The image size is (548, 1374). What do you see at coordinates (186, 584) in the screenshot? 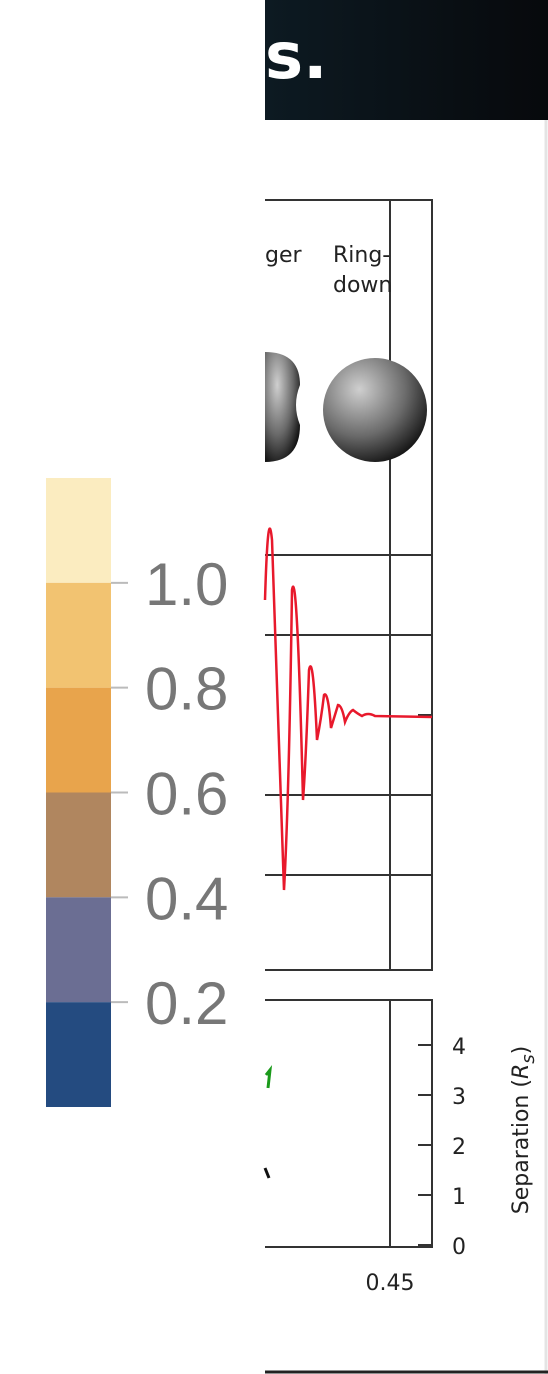
I see `colorbar-label: 1.0` at bounding box center [186, 584].